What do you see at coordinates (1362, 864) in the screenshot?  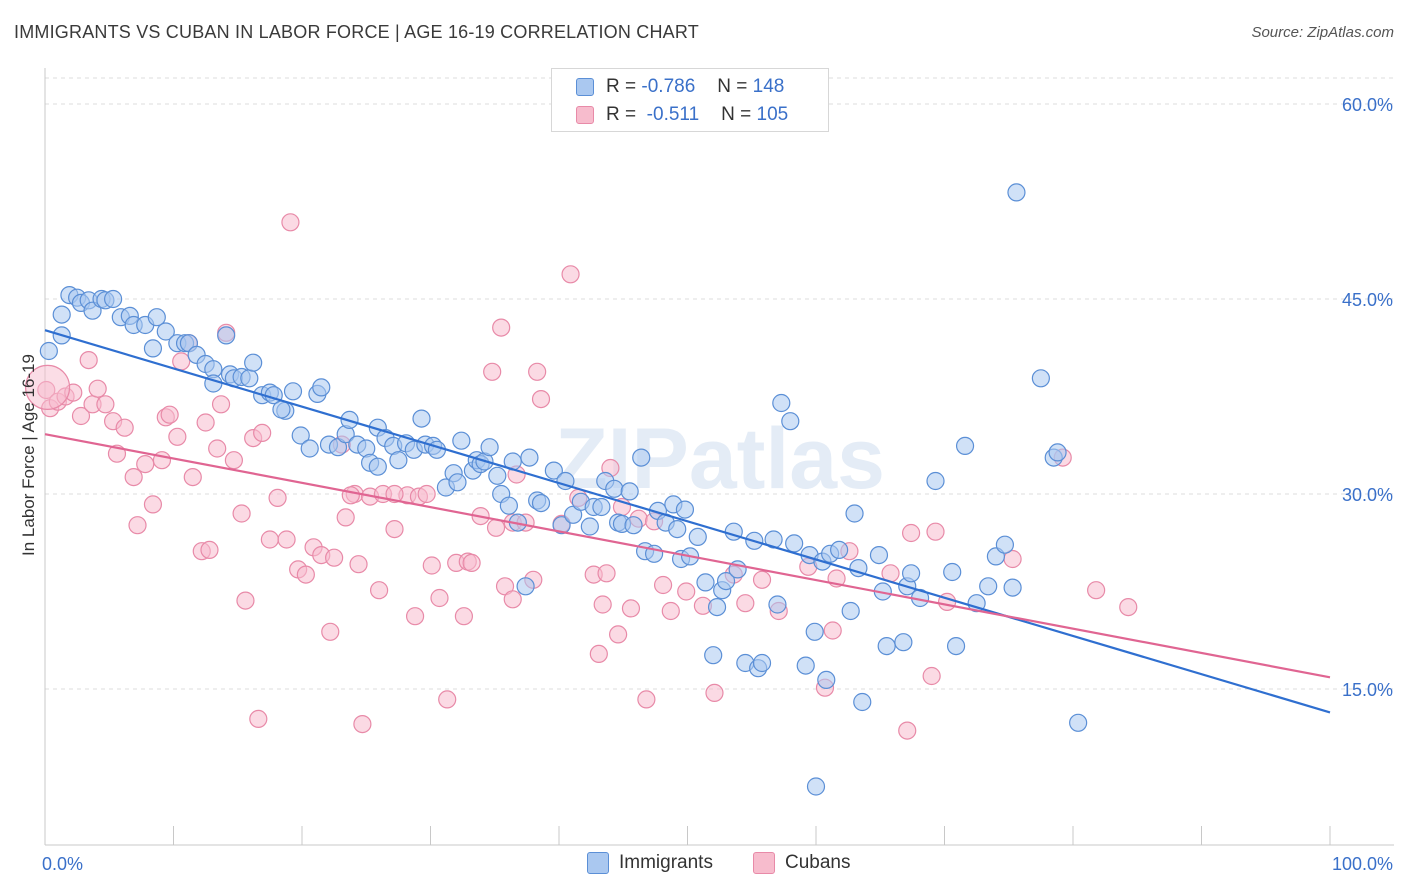 I see `x-tick-label: 100.0%` at bounding box center [1362, 864].